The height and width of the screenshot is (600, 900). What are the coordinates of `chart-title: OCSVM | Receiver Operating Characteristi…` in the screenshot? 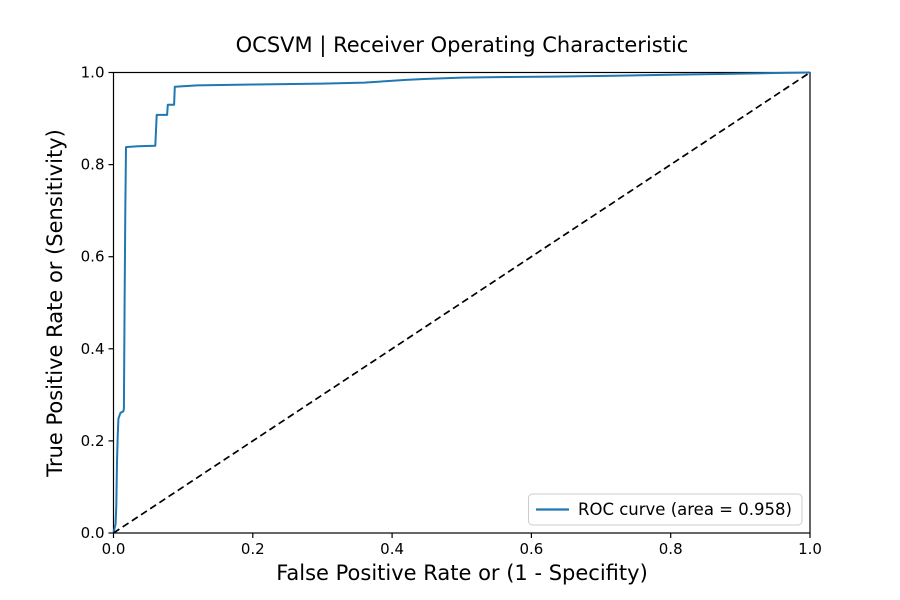 It's located at (462, 45).